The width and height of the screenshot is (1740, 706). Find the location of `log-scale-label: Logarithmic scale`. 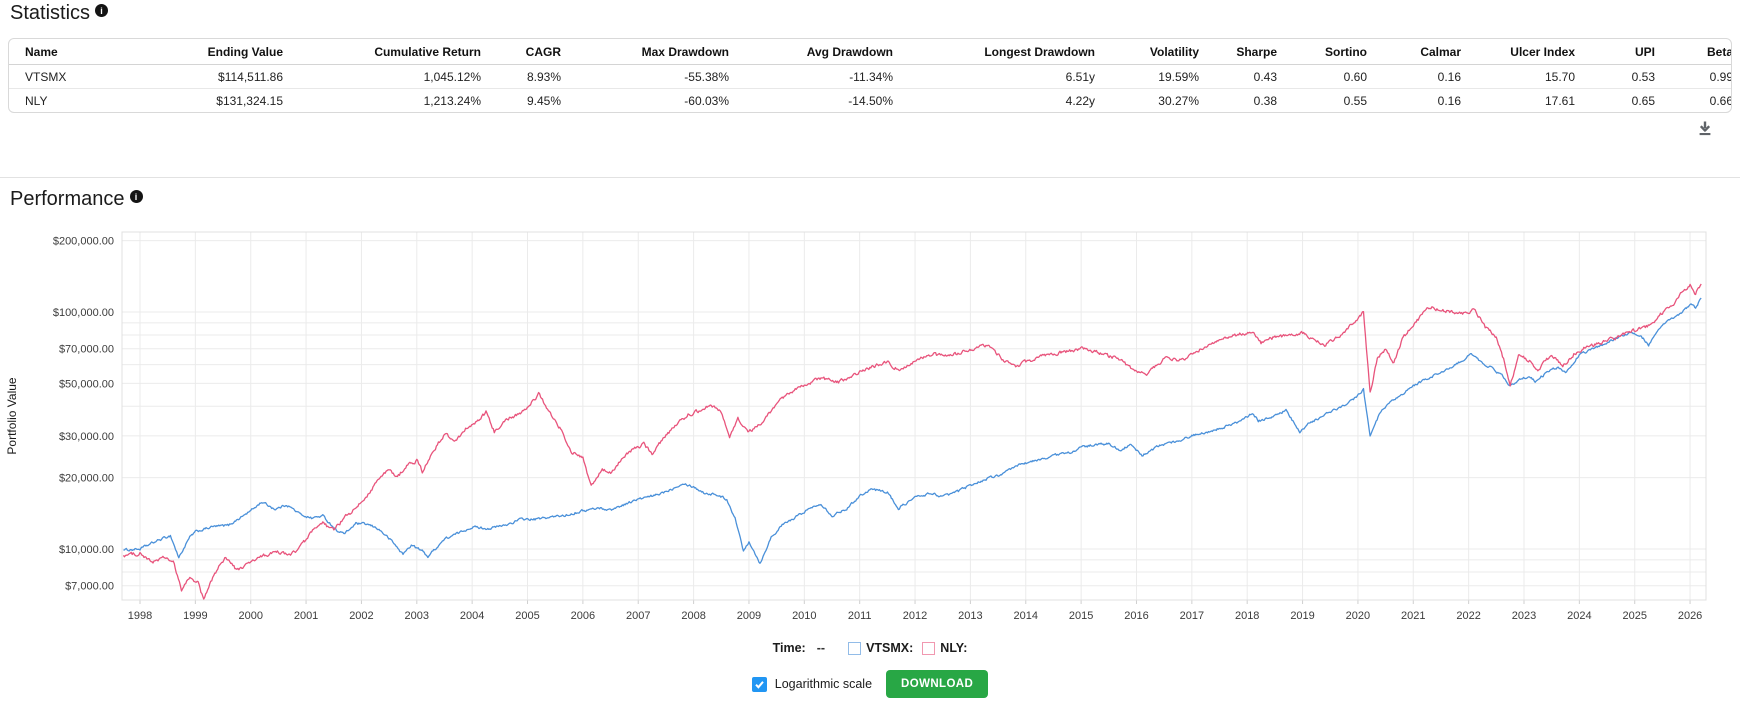

log-scale-label: Logarithmic scale is located at coordinates (823, 684).